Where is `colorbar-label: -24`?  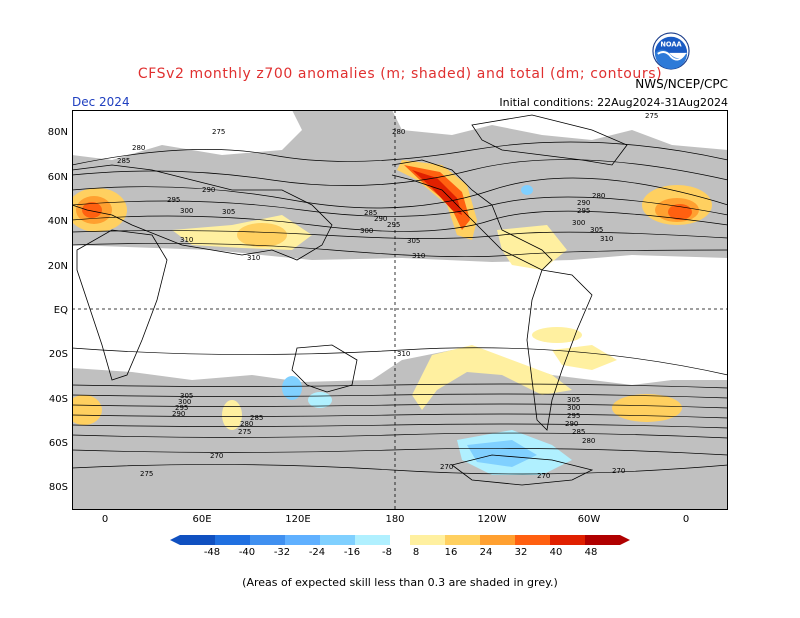
colorbar-label: -24 is located at coordinates (317, 552).